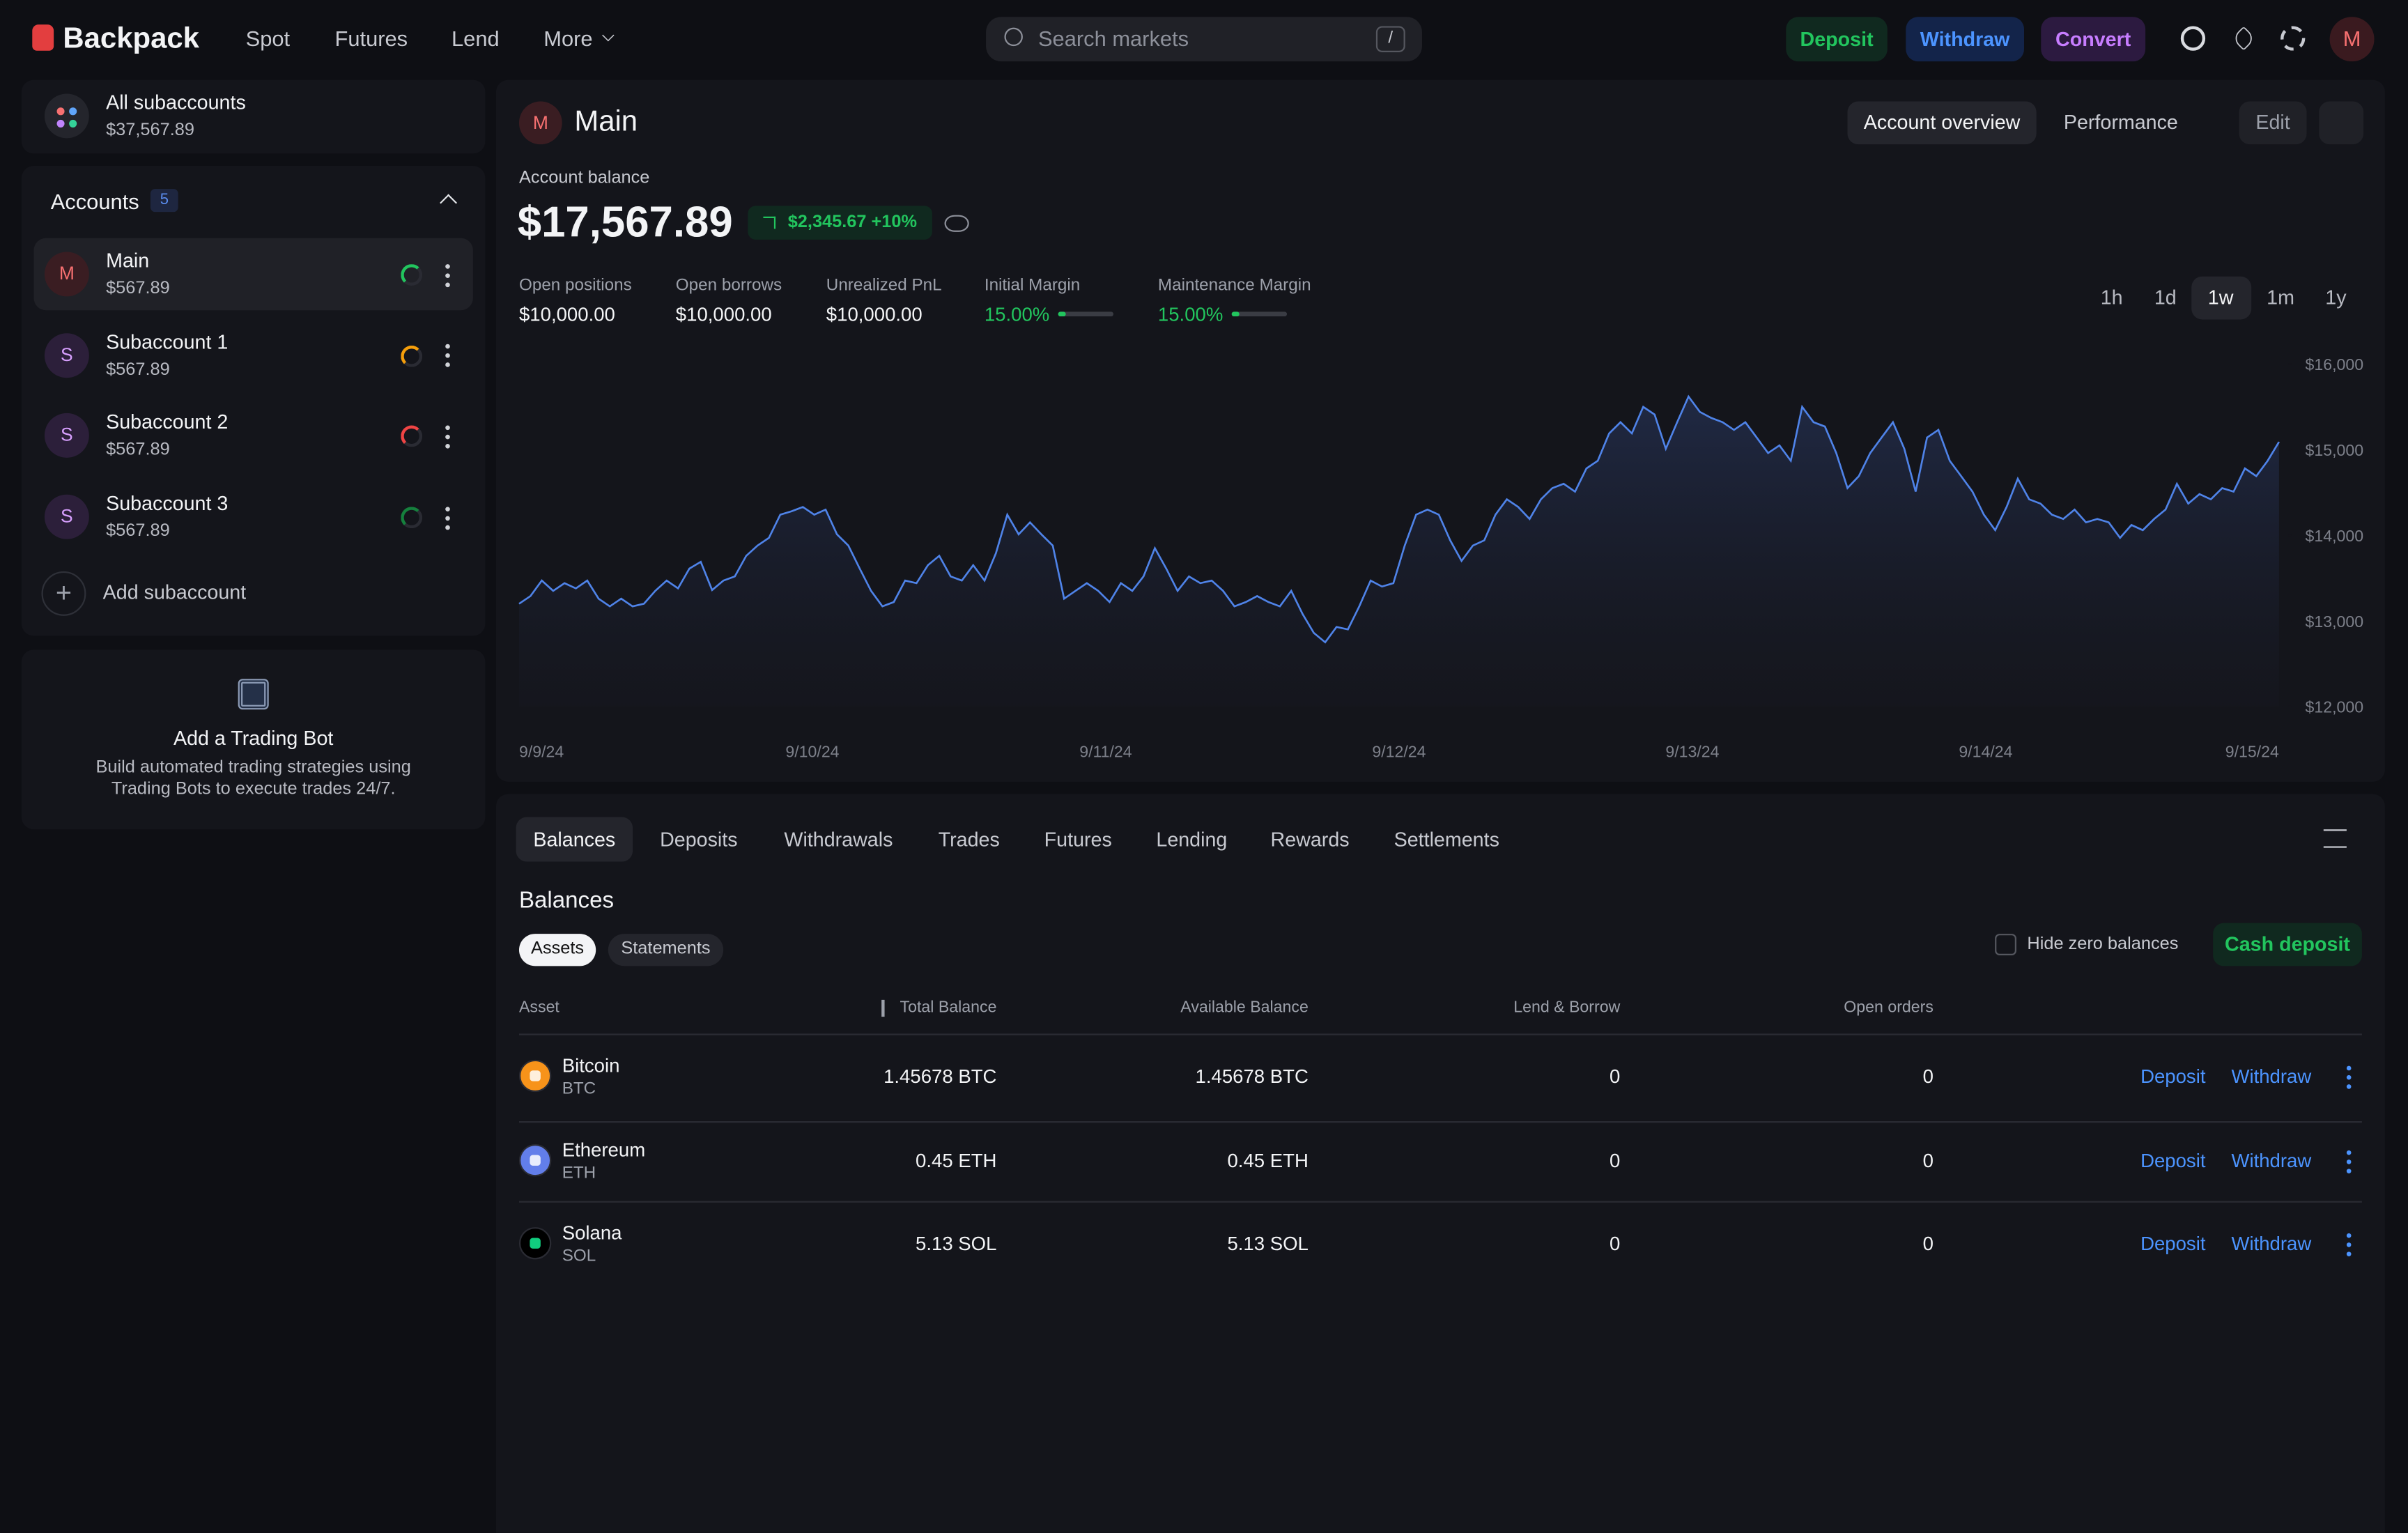 The image size is (2408, 1533). I want to click on more-chevron, so click(609, 35).